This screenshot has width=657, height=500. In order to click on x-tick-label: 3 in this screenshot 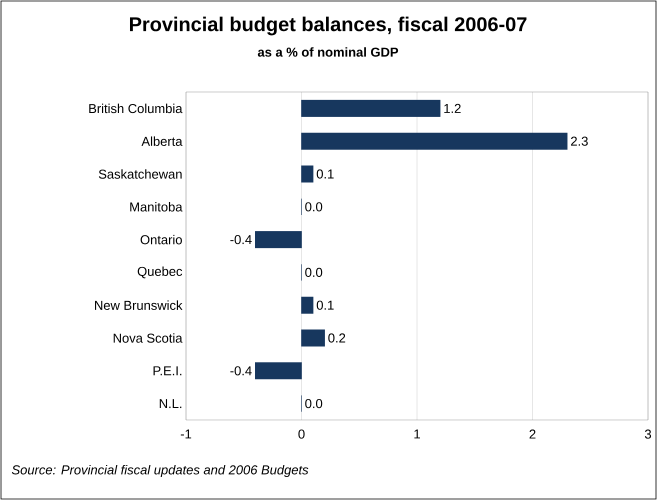, I will do `click(648, 434)`.